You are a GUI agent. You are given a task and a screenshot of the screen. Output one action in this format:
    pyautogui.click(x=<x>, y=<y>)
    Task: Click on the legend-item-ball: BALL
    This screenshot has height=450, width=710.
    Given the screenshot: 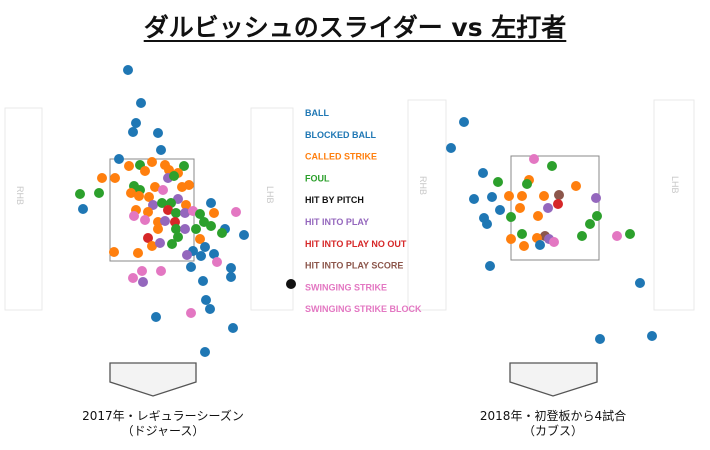 What is the action you would take?
    pyautogui.click(x=317, y=113)
    